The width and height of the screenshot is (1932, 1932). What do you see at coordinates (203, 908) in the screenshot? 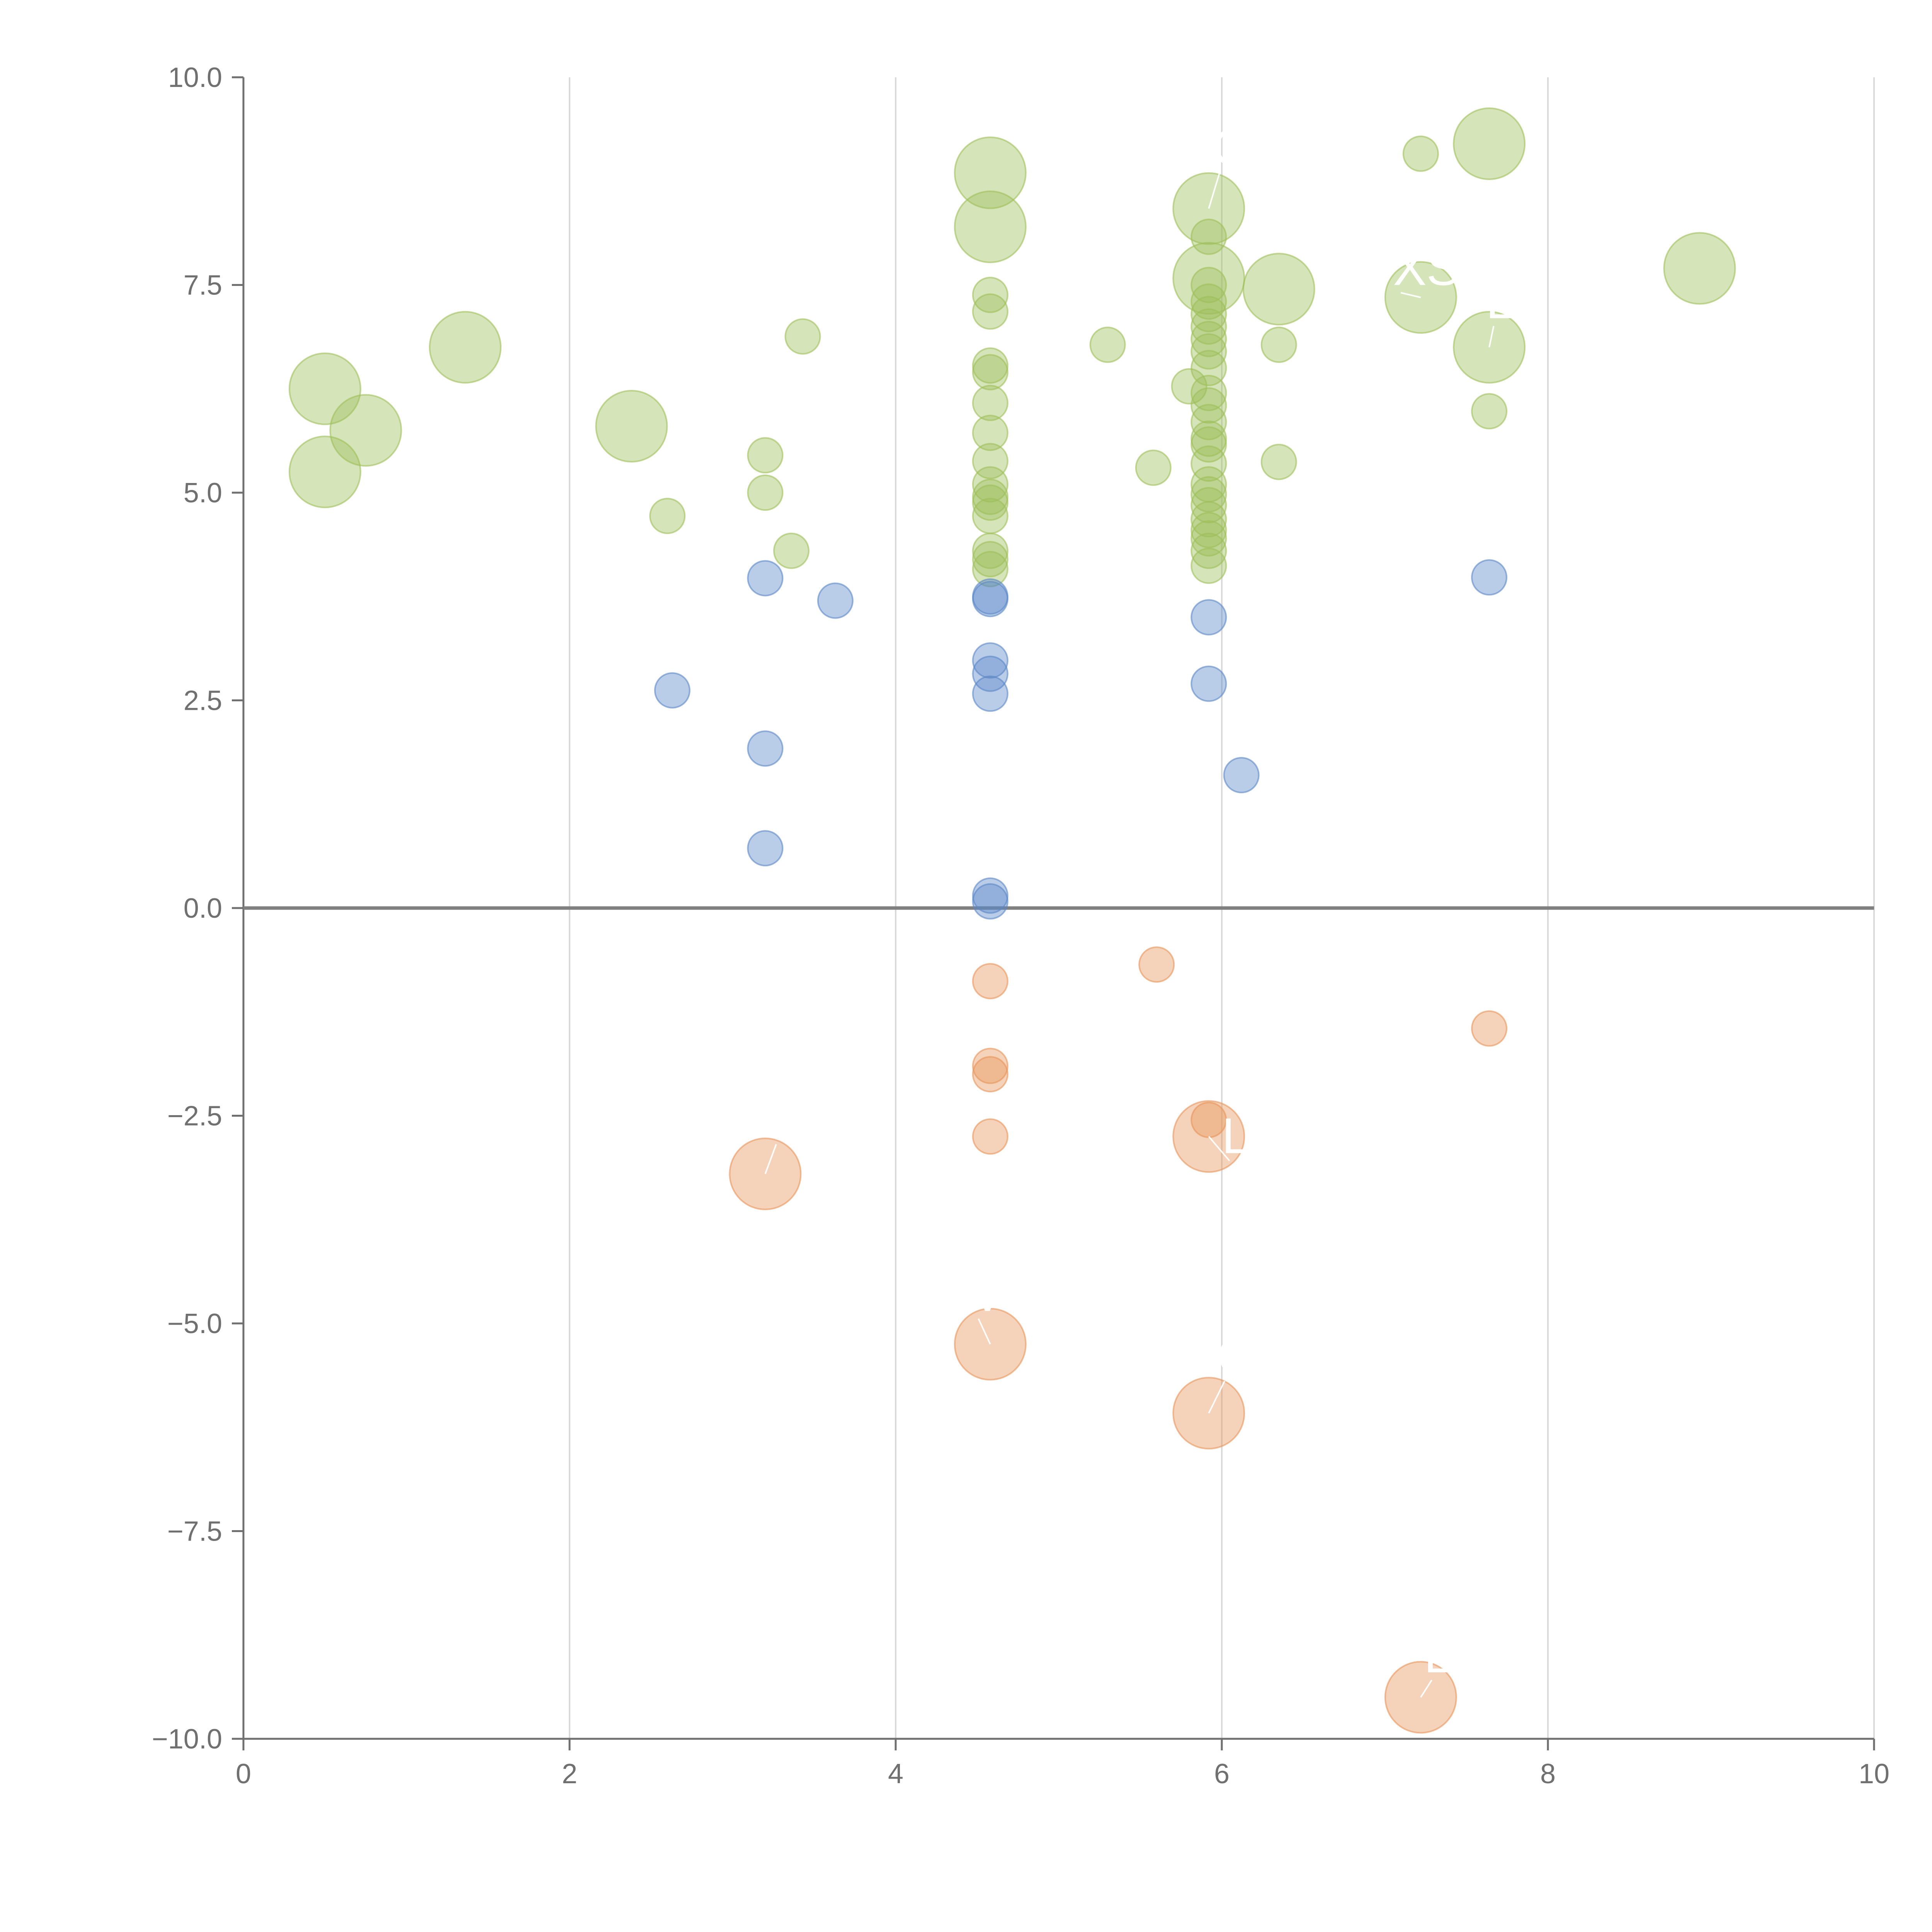
I see `y-tick-label: 0.0` at bounding box center [203, 908].